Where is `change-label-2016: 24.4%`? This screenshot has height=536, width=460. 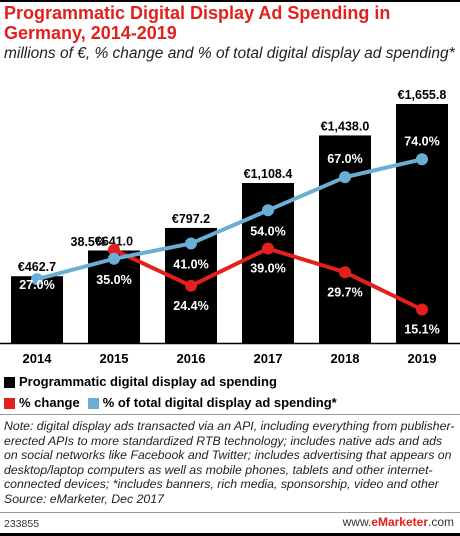
change-label-2016: 24.4% is located at coordinates (190, 306).